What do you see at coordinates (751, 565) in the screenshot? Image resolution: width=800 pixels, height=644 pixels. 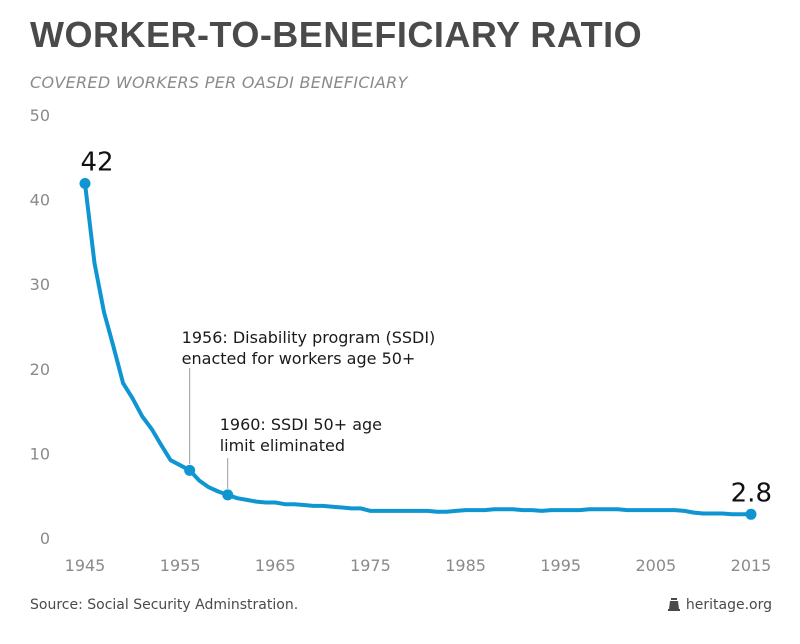 I see `x-tick-label: 2015` at bounding box center [751, 565].